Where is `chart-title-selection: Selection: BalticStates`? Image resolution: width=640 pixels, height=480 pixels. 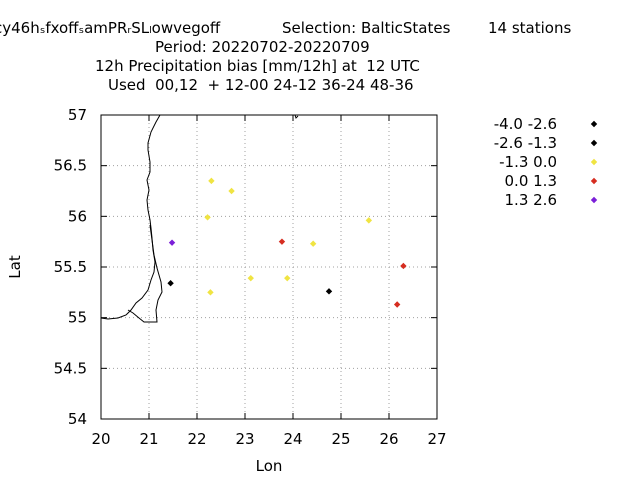
chart-title-selection: Selection: BalticStates is located at coordinates (366, 28).